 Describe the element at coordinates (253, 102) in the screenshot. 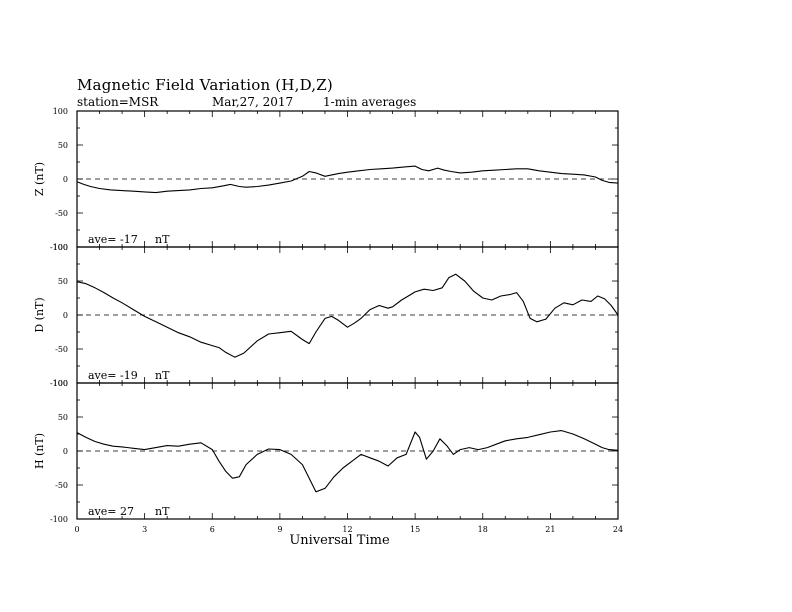

I see `date-label: Mar,27, 2017` at that location.